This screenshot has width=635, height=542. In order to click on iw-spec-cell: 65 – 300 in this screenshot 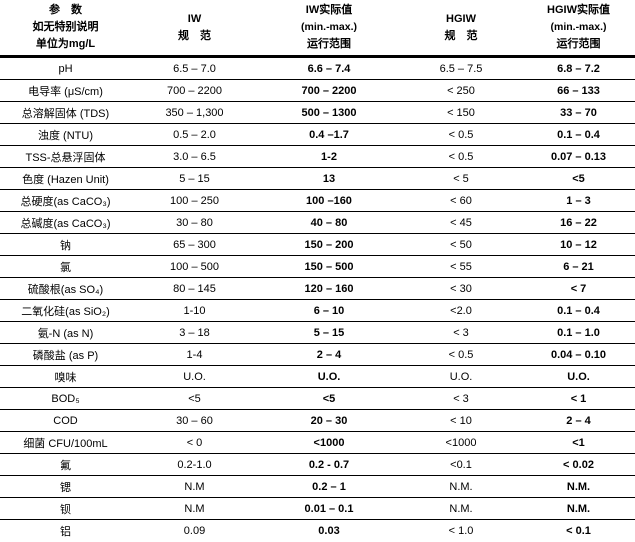, I will do `click(194, 244)`.